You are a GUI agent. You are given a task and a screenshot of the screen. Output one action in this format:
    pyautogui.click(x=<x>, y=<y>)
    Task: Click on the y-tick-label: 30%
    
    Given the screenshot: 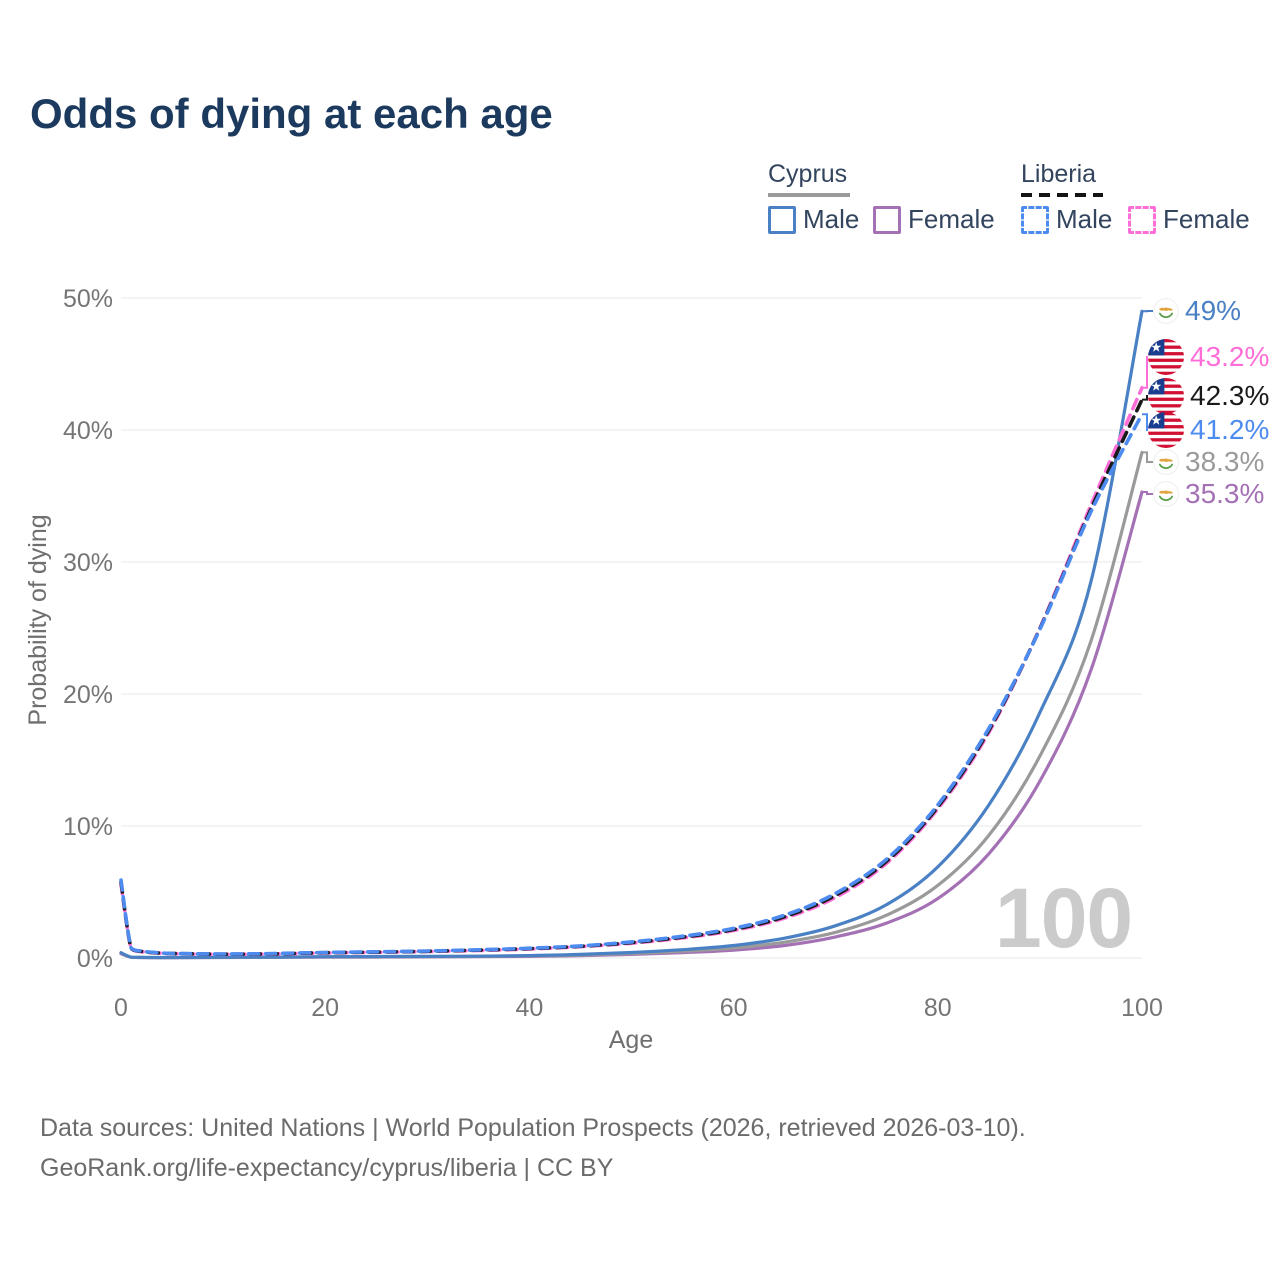 What is the action you would take?
    pyautogui.click(x=88, y=563)
    